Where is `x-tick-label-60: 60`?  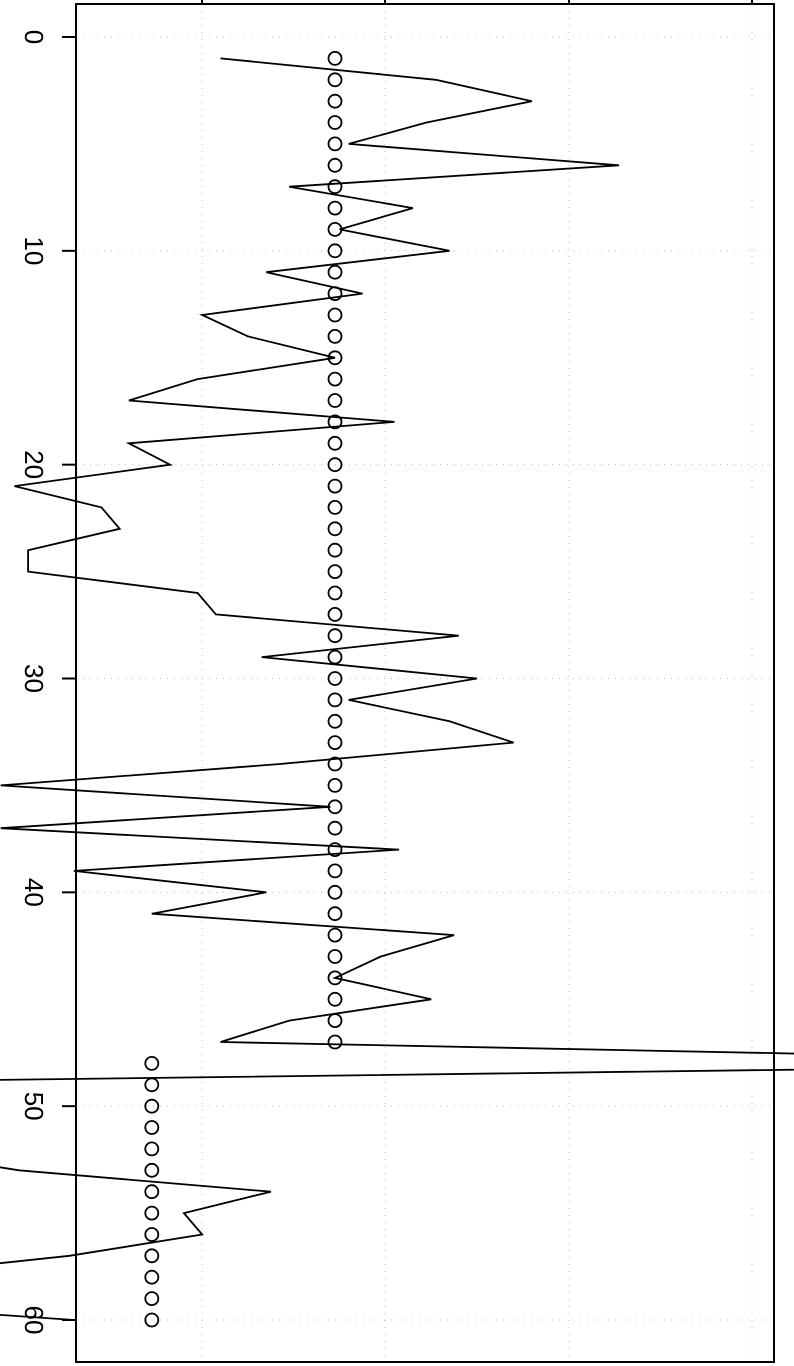 x-tick-label-60: 60 is located at coordinates (34, 1320).